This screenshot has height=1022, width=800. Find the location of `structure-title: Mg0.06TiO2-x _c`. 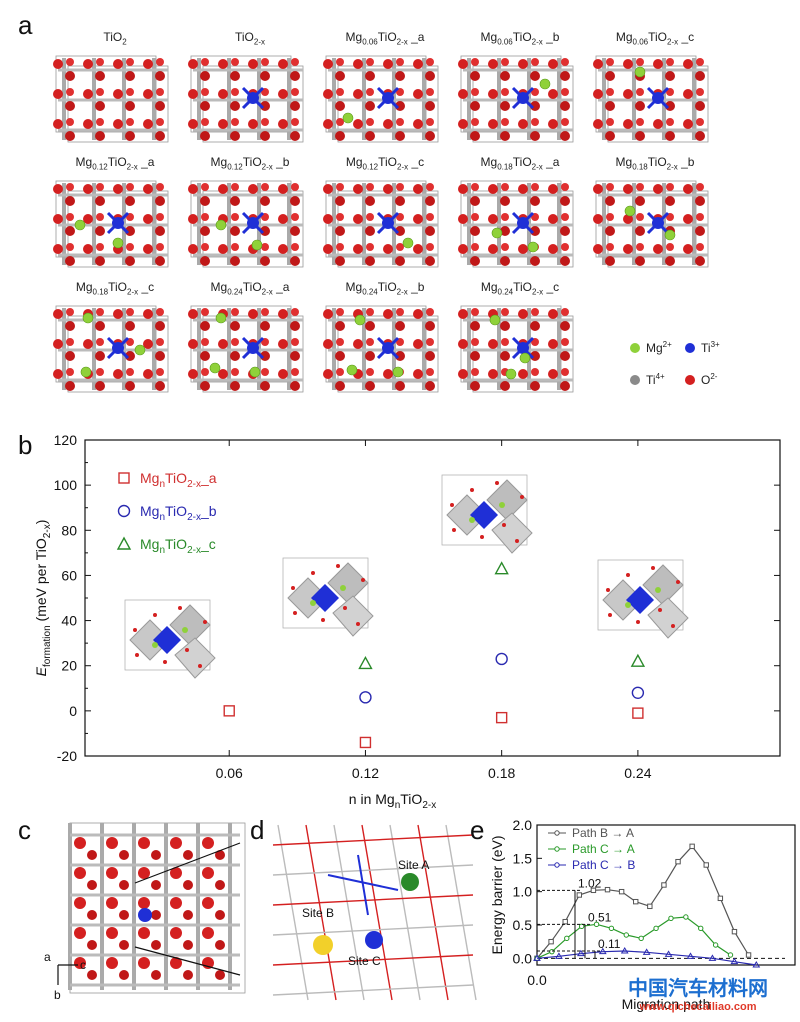

structure-title: Mg0.06TiO2-x _c is located at coordinates (655, 38).